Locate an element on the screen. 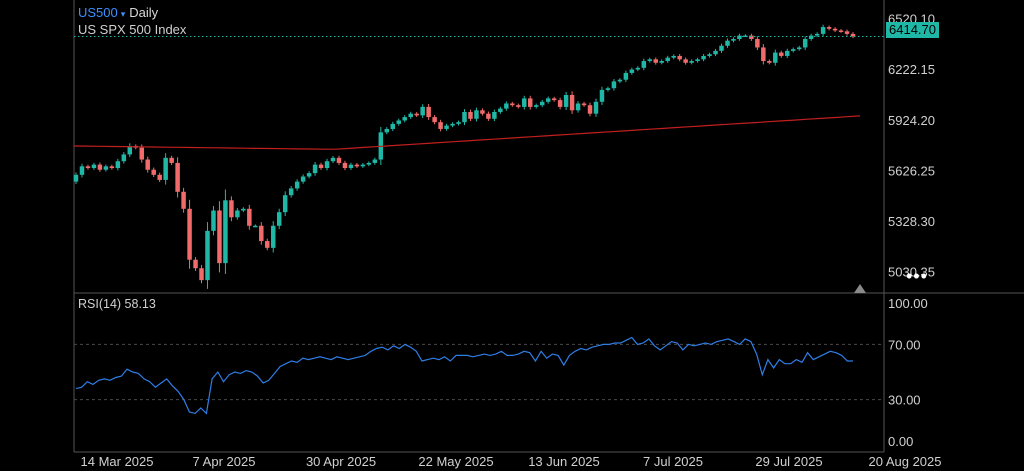 The height and width of the screenshot is (471, 1024). chart-header: US500 ▾ Daily US SPX 500 Index is located at coordinates (132, 21).